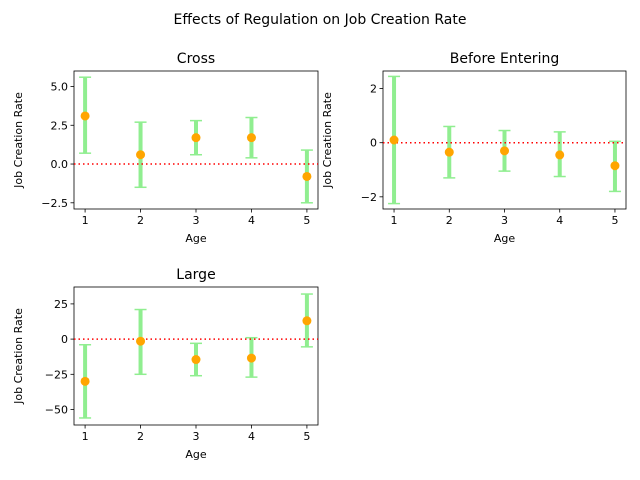 Image resolution: width=640 pixels, height=480 pixels. What do you see at coordinates (195, 275) in the screenshot?
I see `subplot-title: Large` at bounding box center [195, 275].